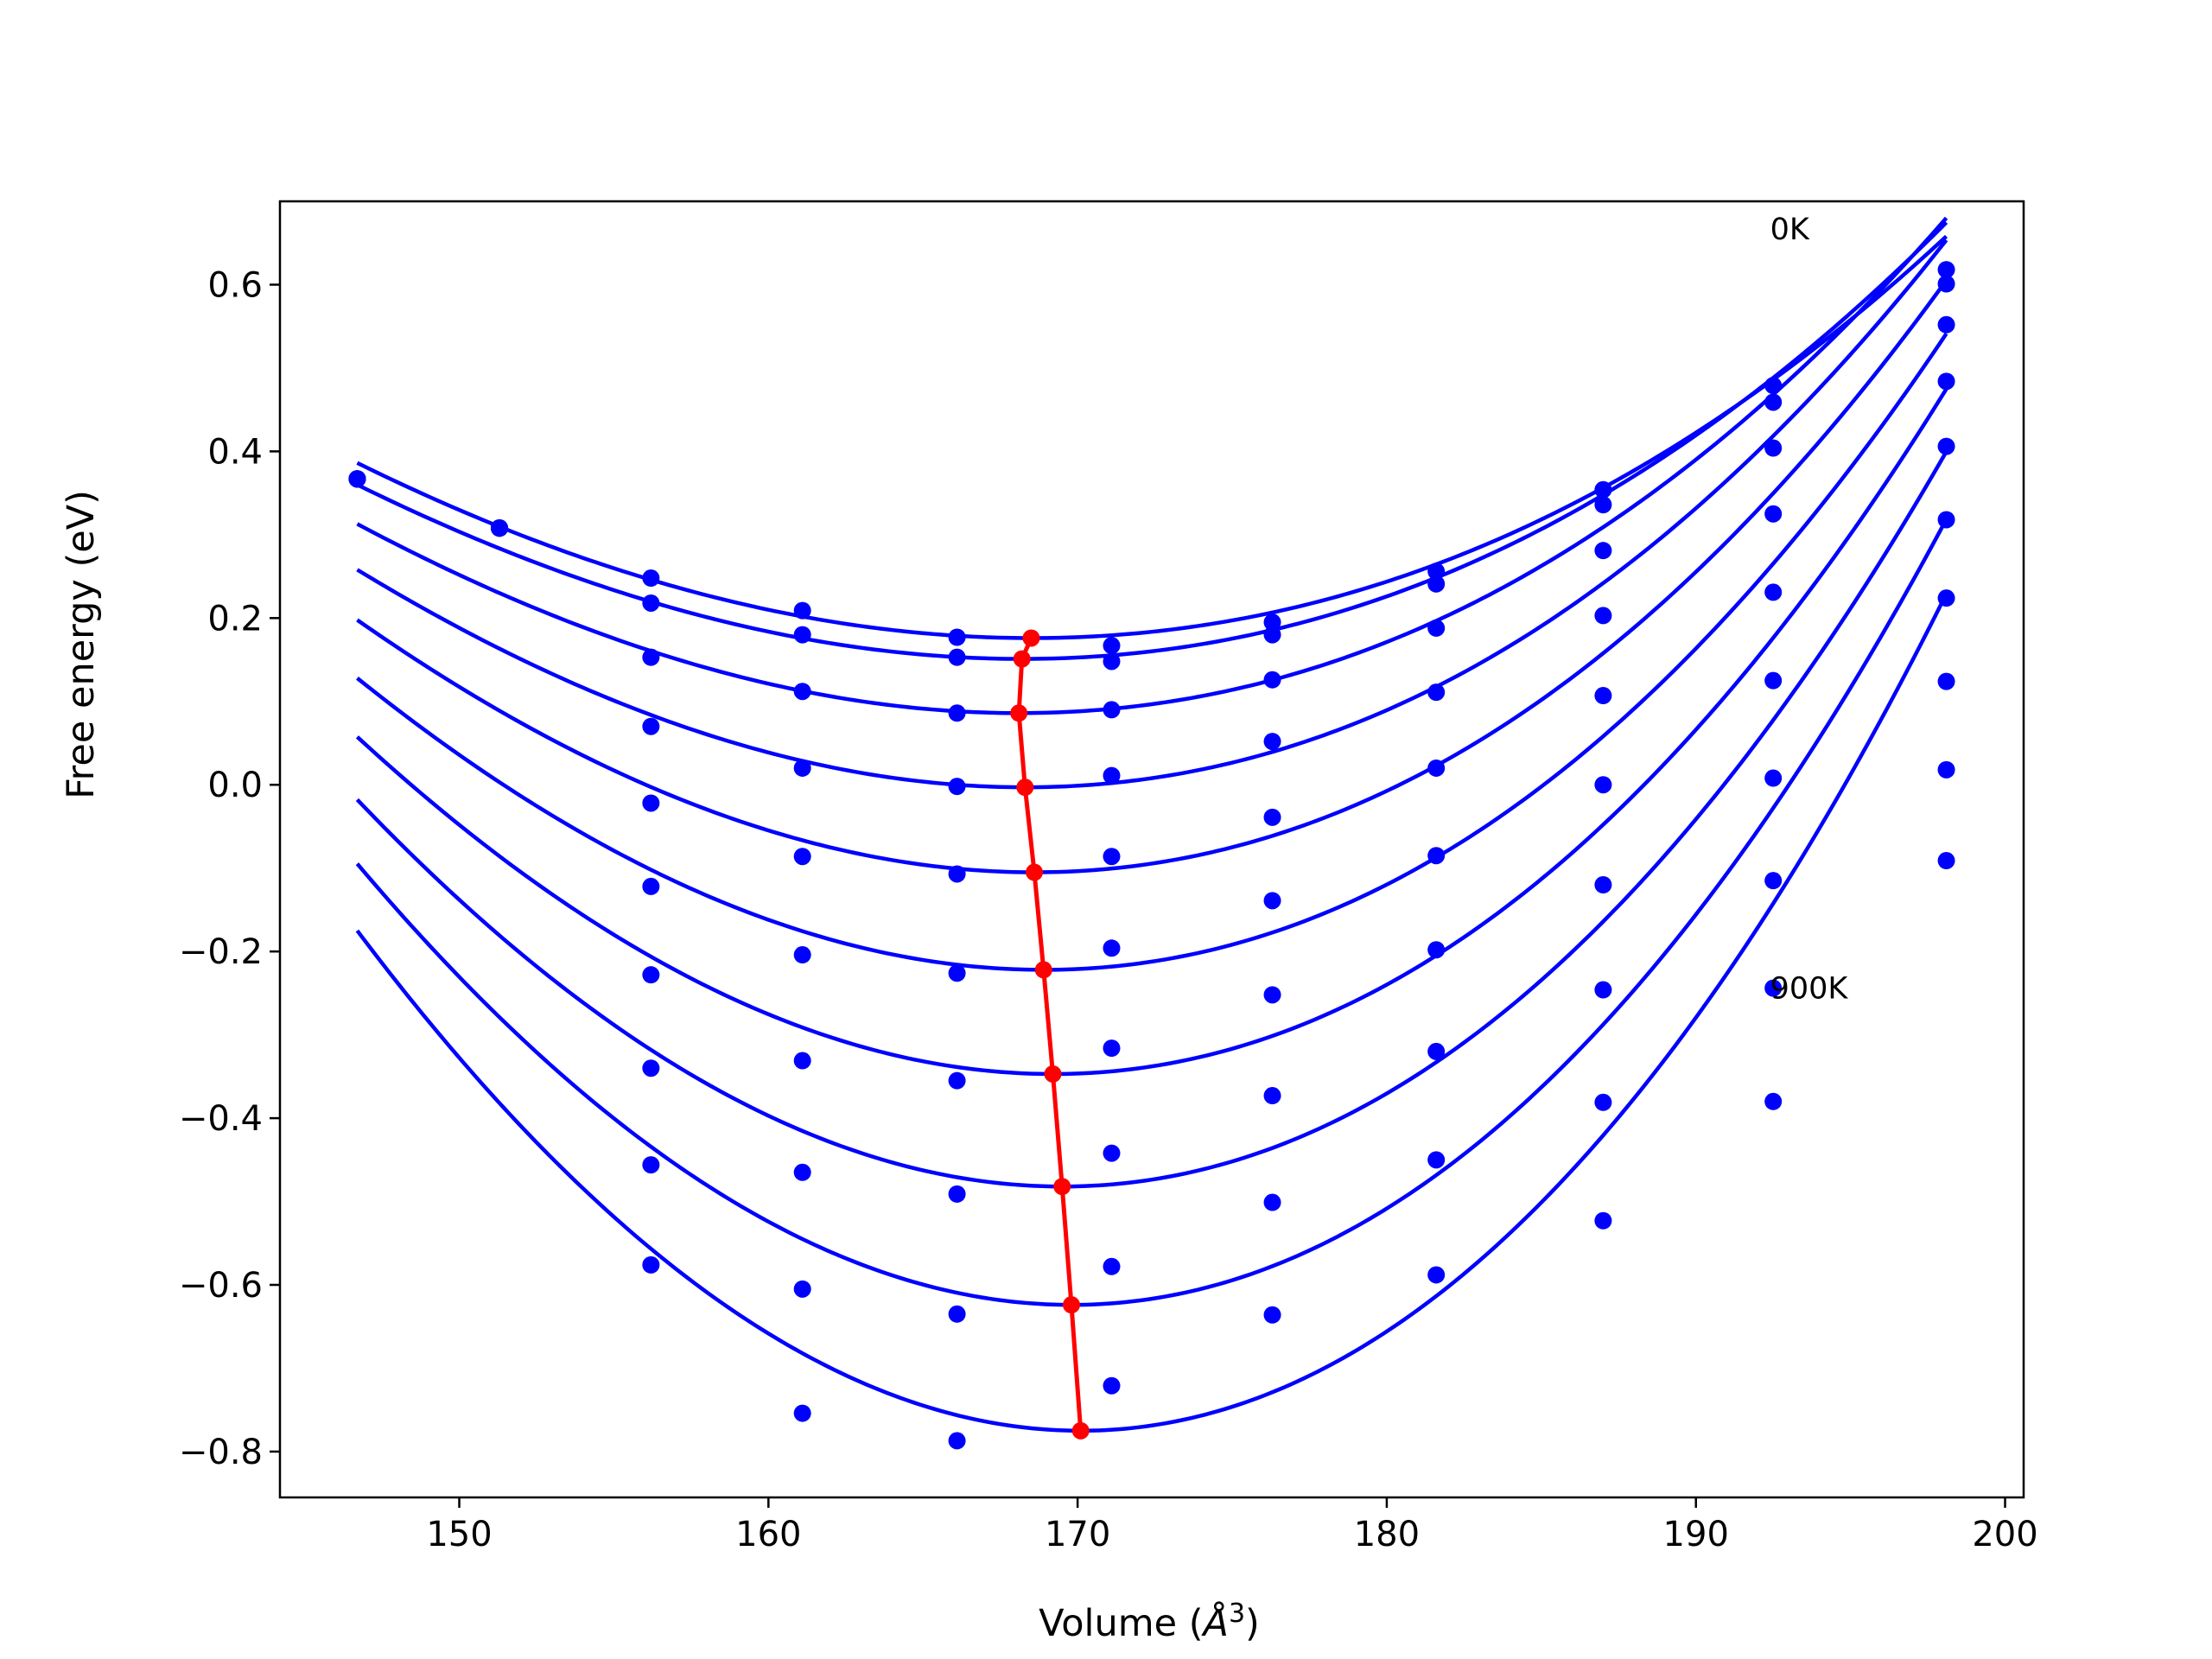  I want to click on x-tick-label-1: 160, so click(768, 1534).